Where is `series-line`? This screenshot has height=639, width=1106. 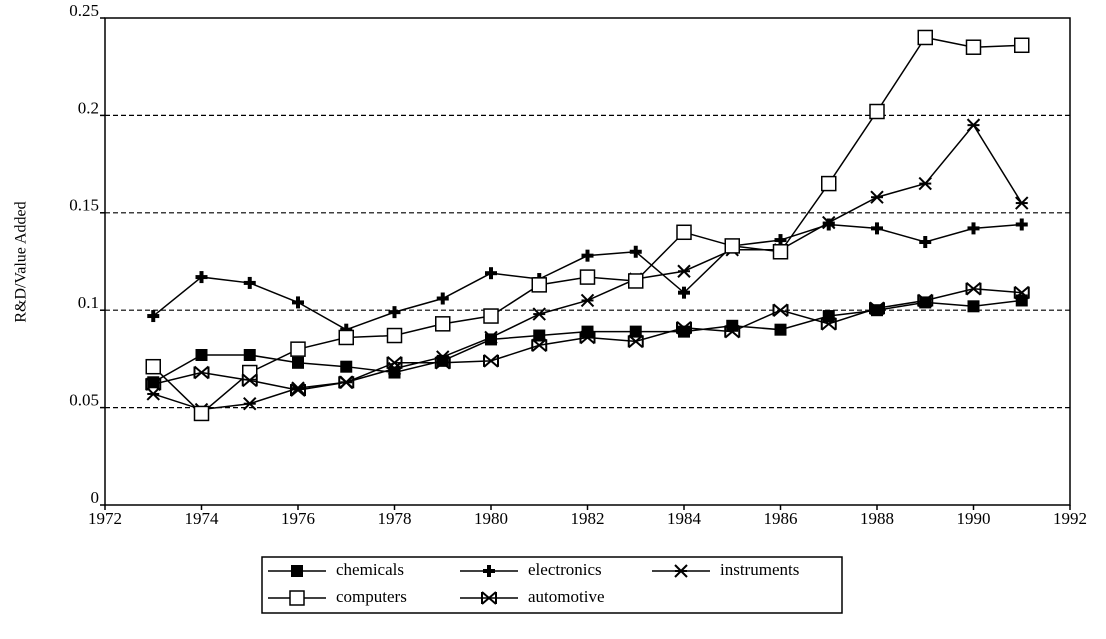
series-line is located at coordinates (587, 339).